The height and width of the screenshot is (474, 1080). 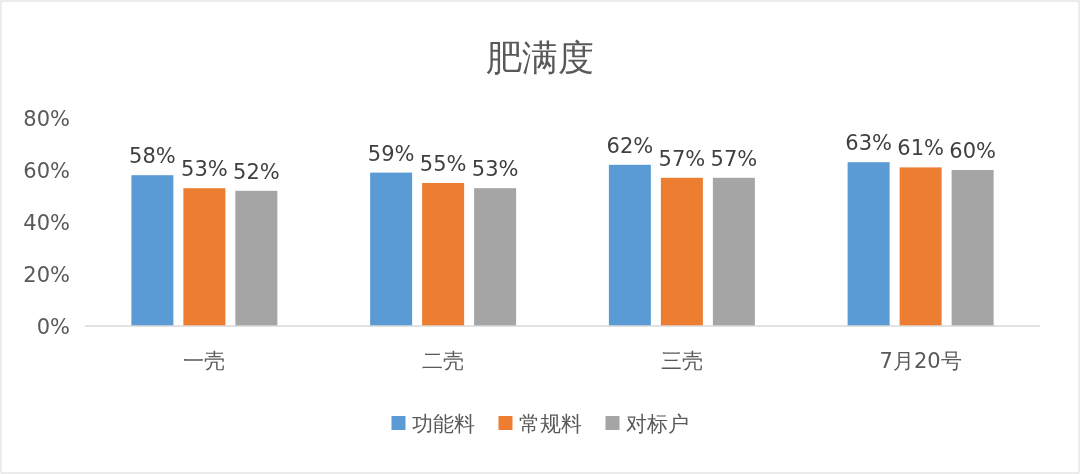 What do you see at coordinates (657, 424) in the screenshot?
I see `legend-label: 对标户` at bounding box center [657, 424].